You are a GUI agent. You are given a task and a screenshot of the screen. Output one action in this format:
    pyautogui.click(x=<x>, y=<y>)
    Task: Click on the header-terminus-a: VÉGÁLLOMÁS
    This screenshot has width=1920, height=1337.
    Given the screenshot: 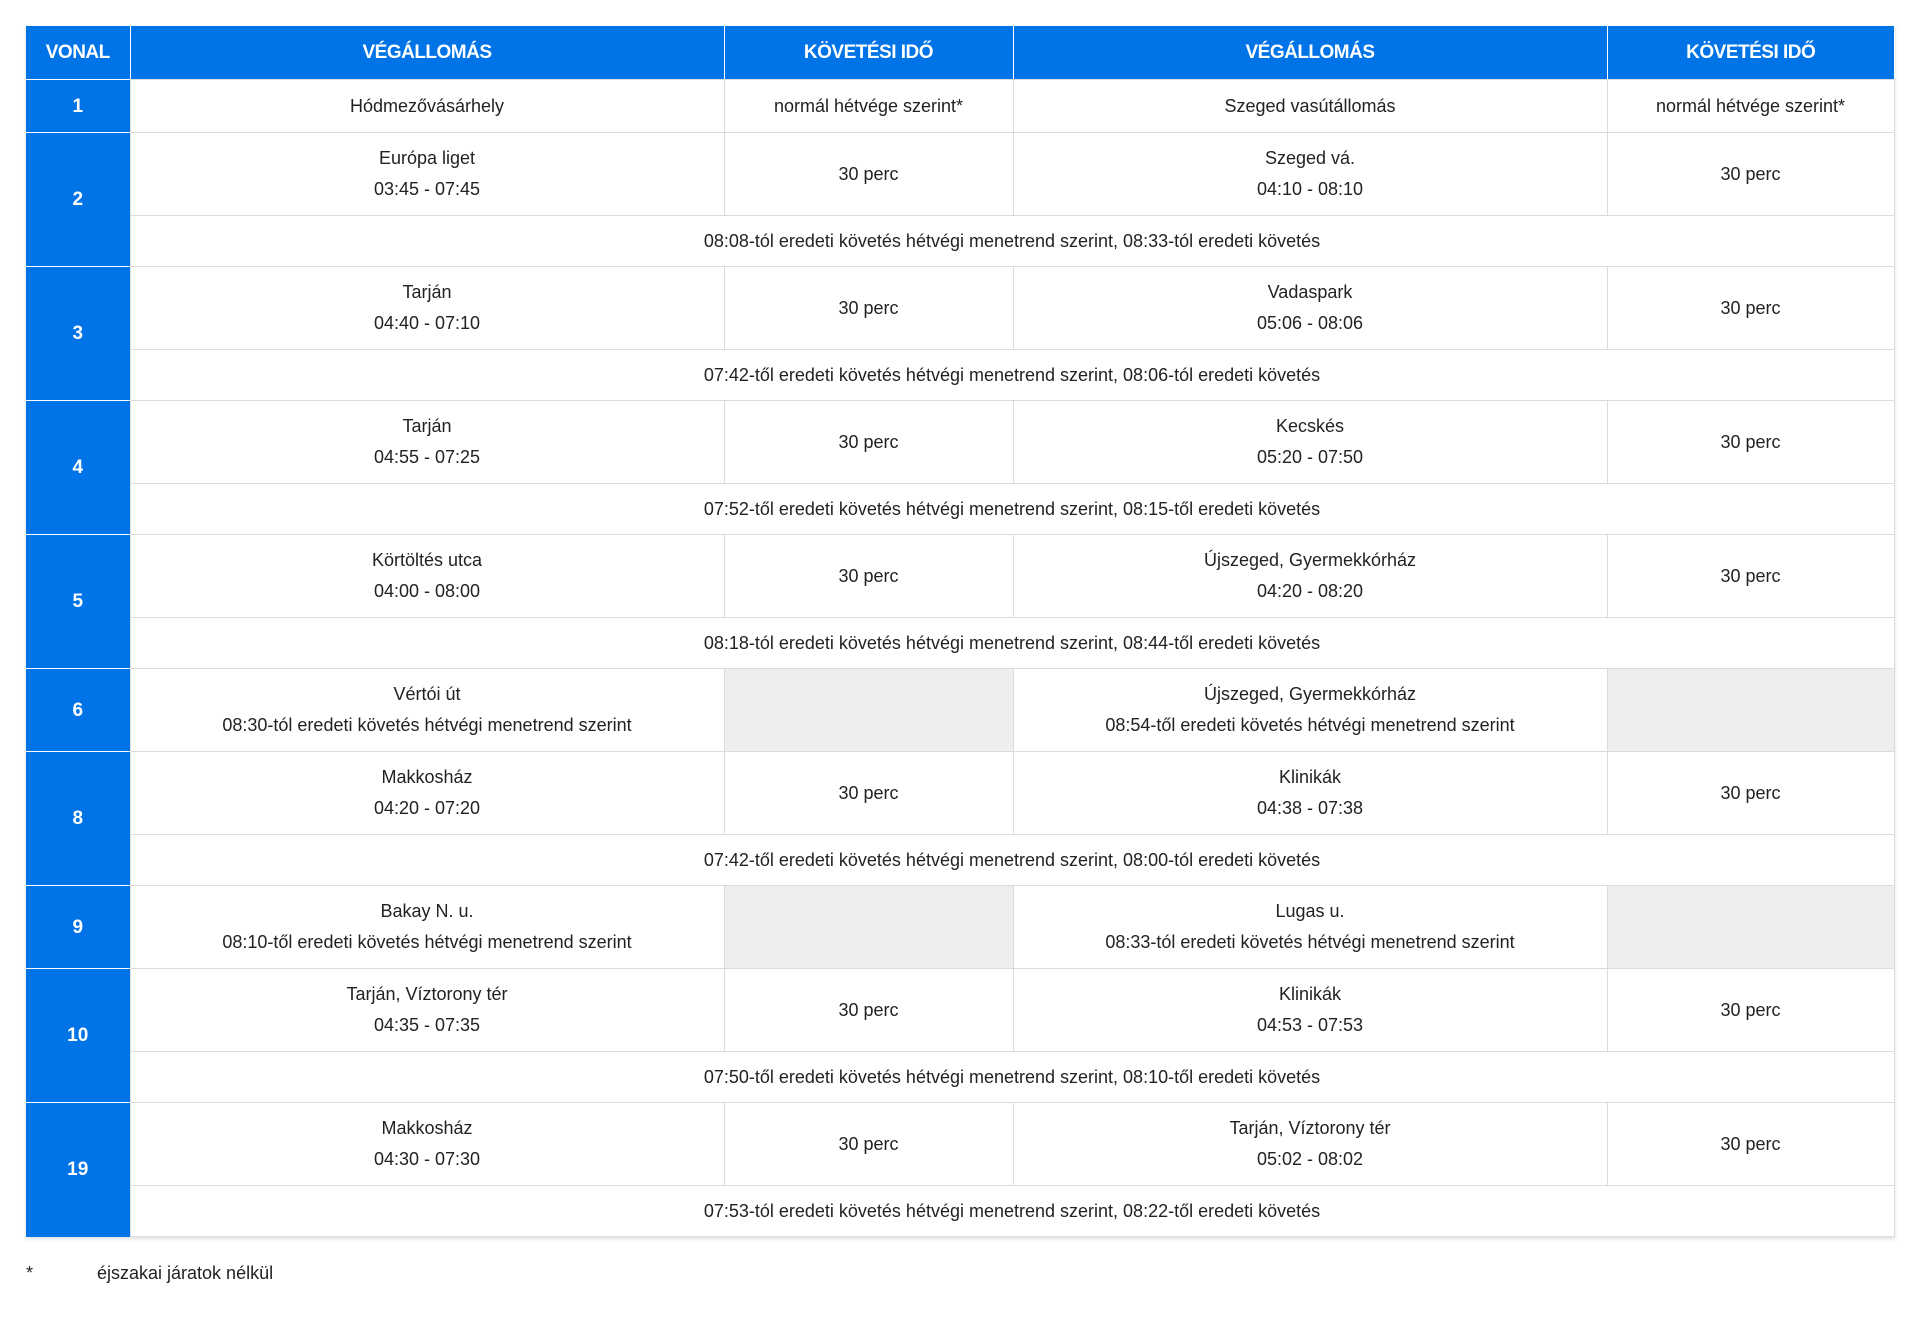 What is the action you would take?
    pyautogui.click(x=426, y=53)
    